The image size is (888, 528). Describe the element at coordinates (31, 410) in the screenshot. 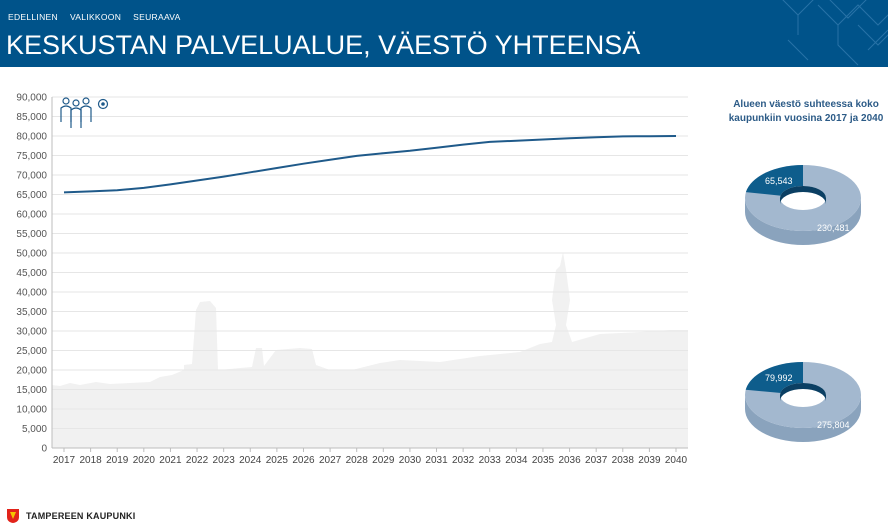

I see `y-tick-label: 10,000` at that location.